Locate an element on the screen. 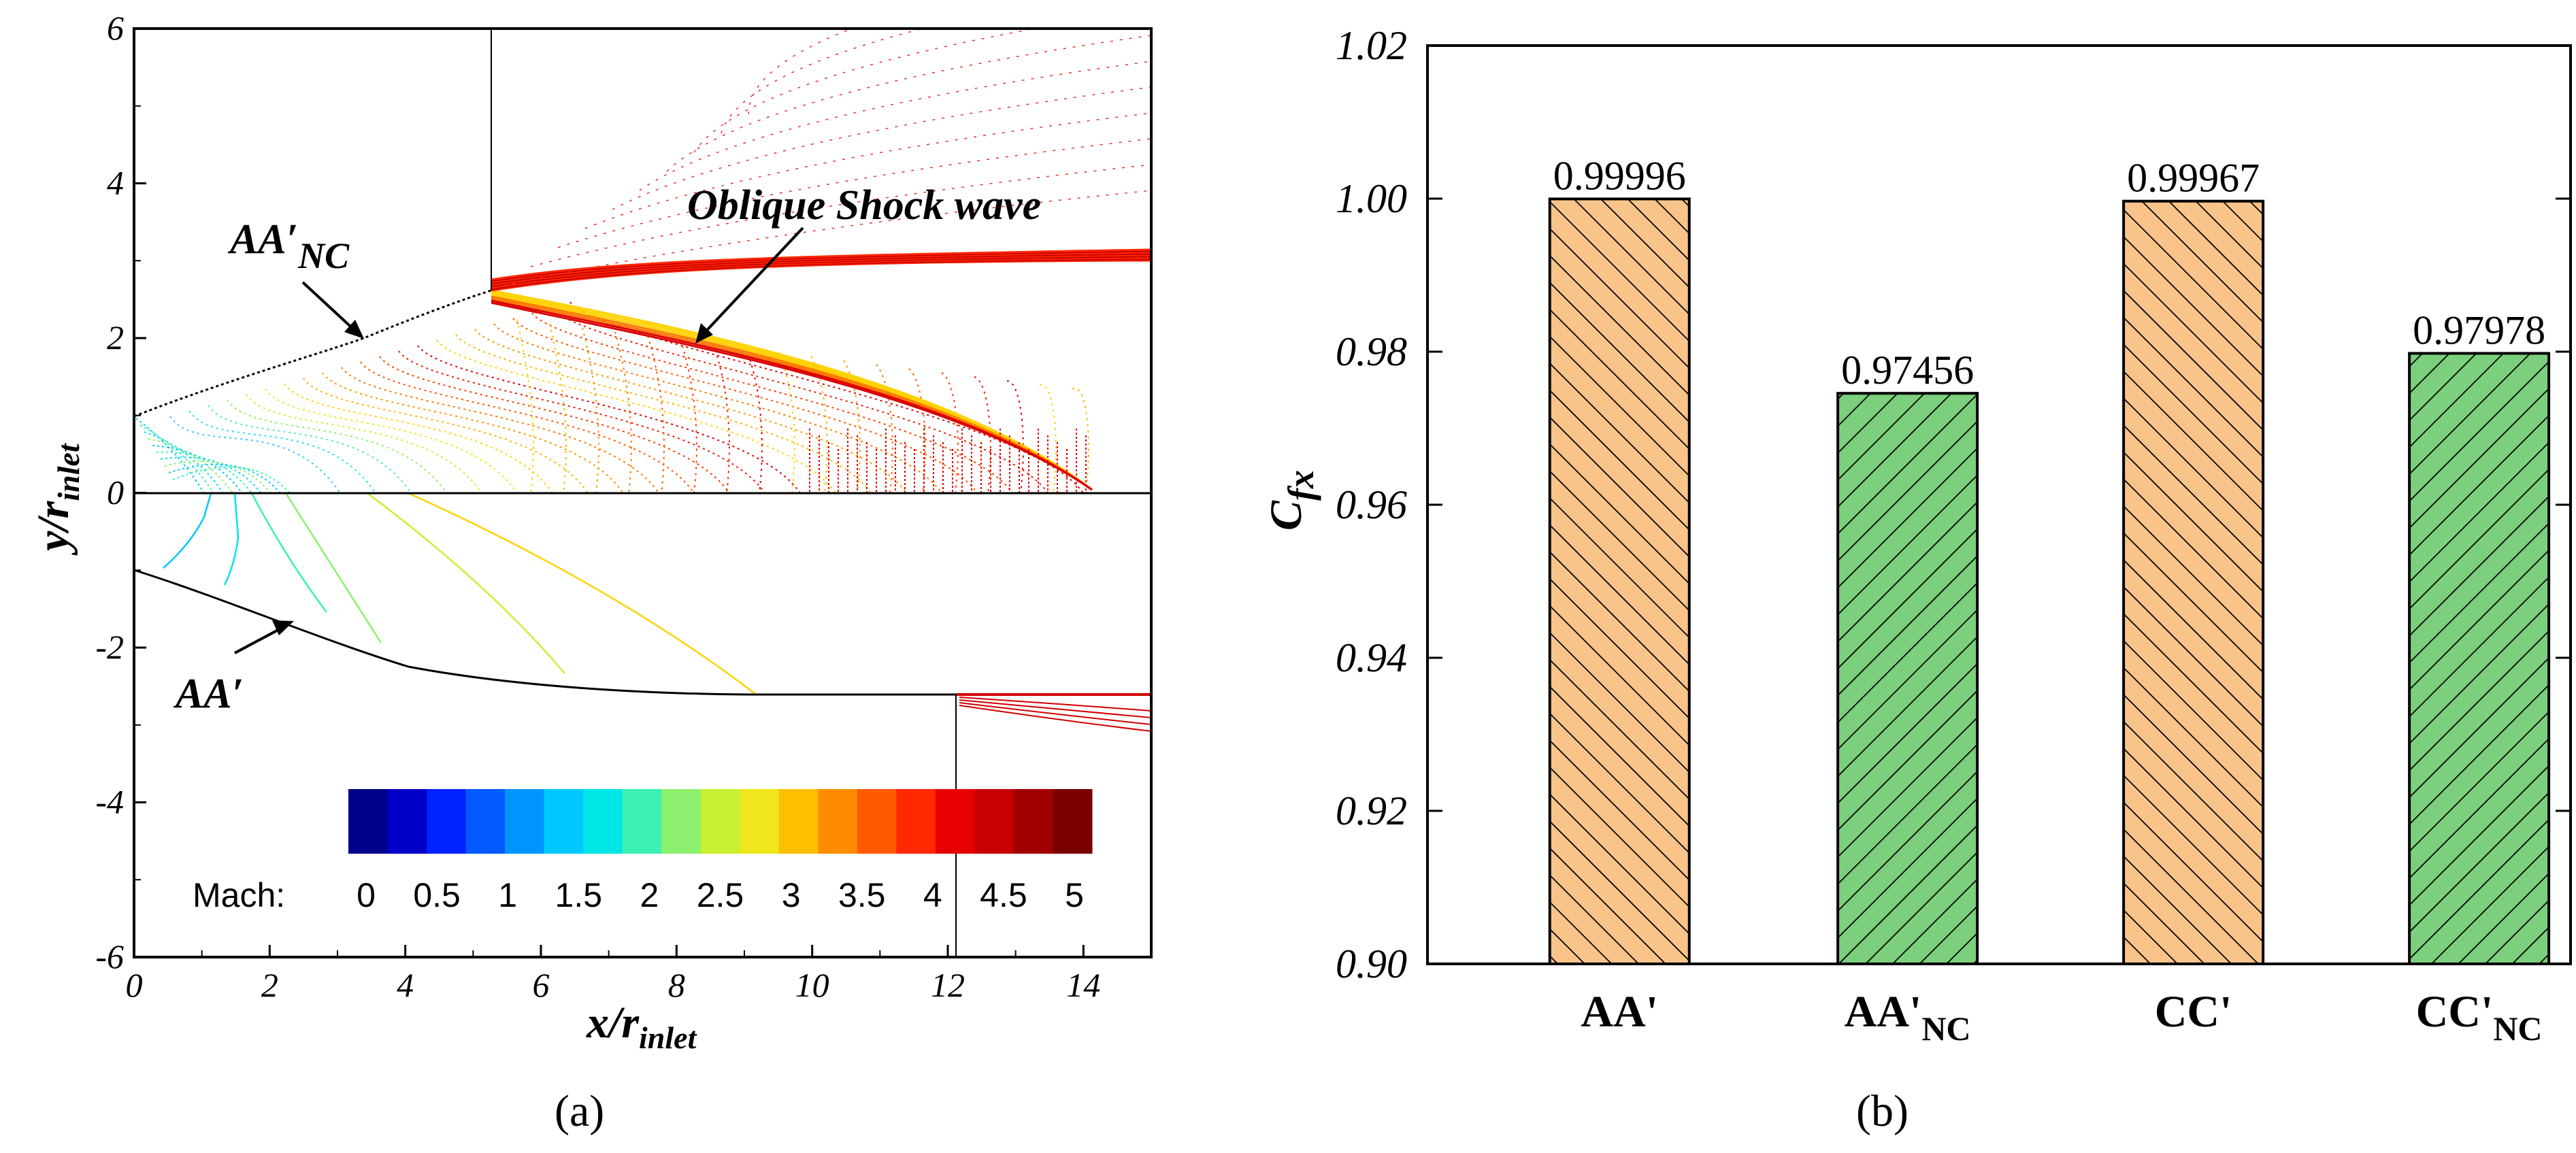  panel-a-label: (a) is located at coordinates (579, 1111).